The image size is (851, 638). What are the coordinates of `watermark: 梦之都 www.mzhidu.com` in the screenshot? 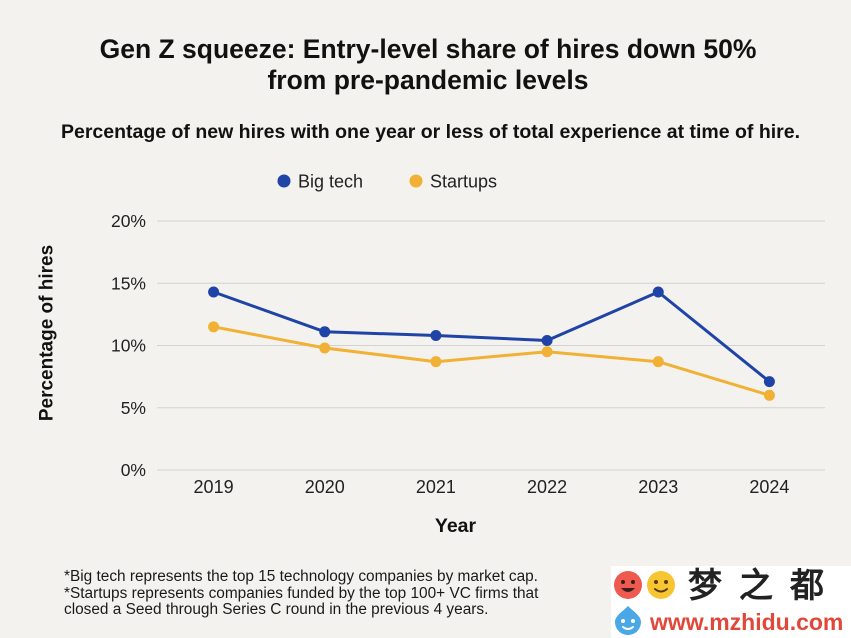 It's located at (731, 602).